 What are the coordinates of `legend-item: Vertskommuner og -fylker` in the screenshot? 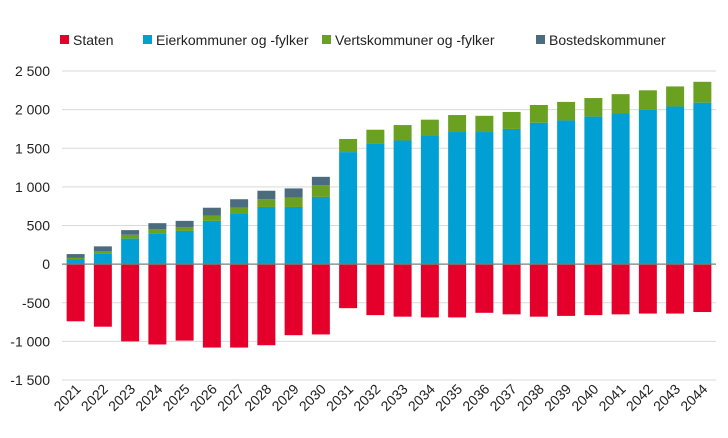 It's located at (408, 40).